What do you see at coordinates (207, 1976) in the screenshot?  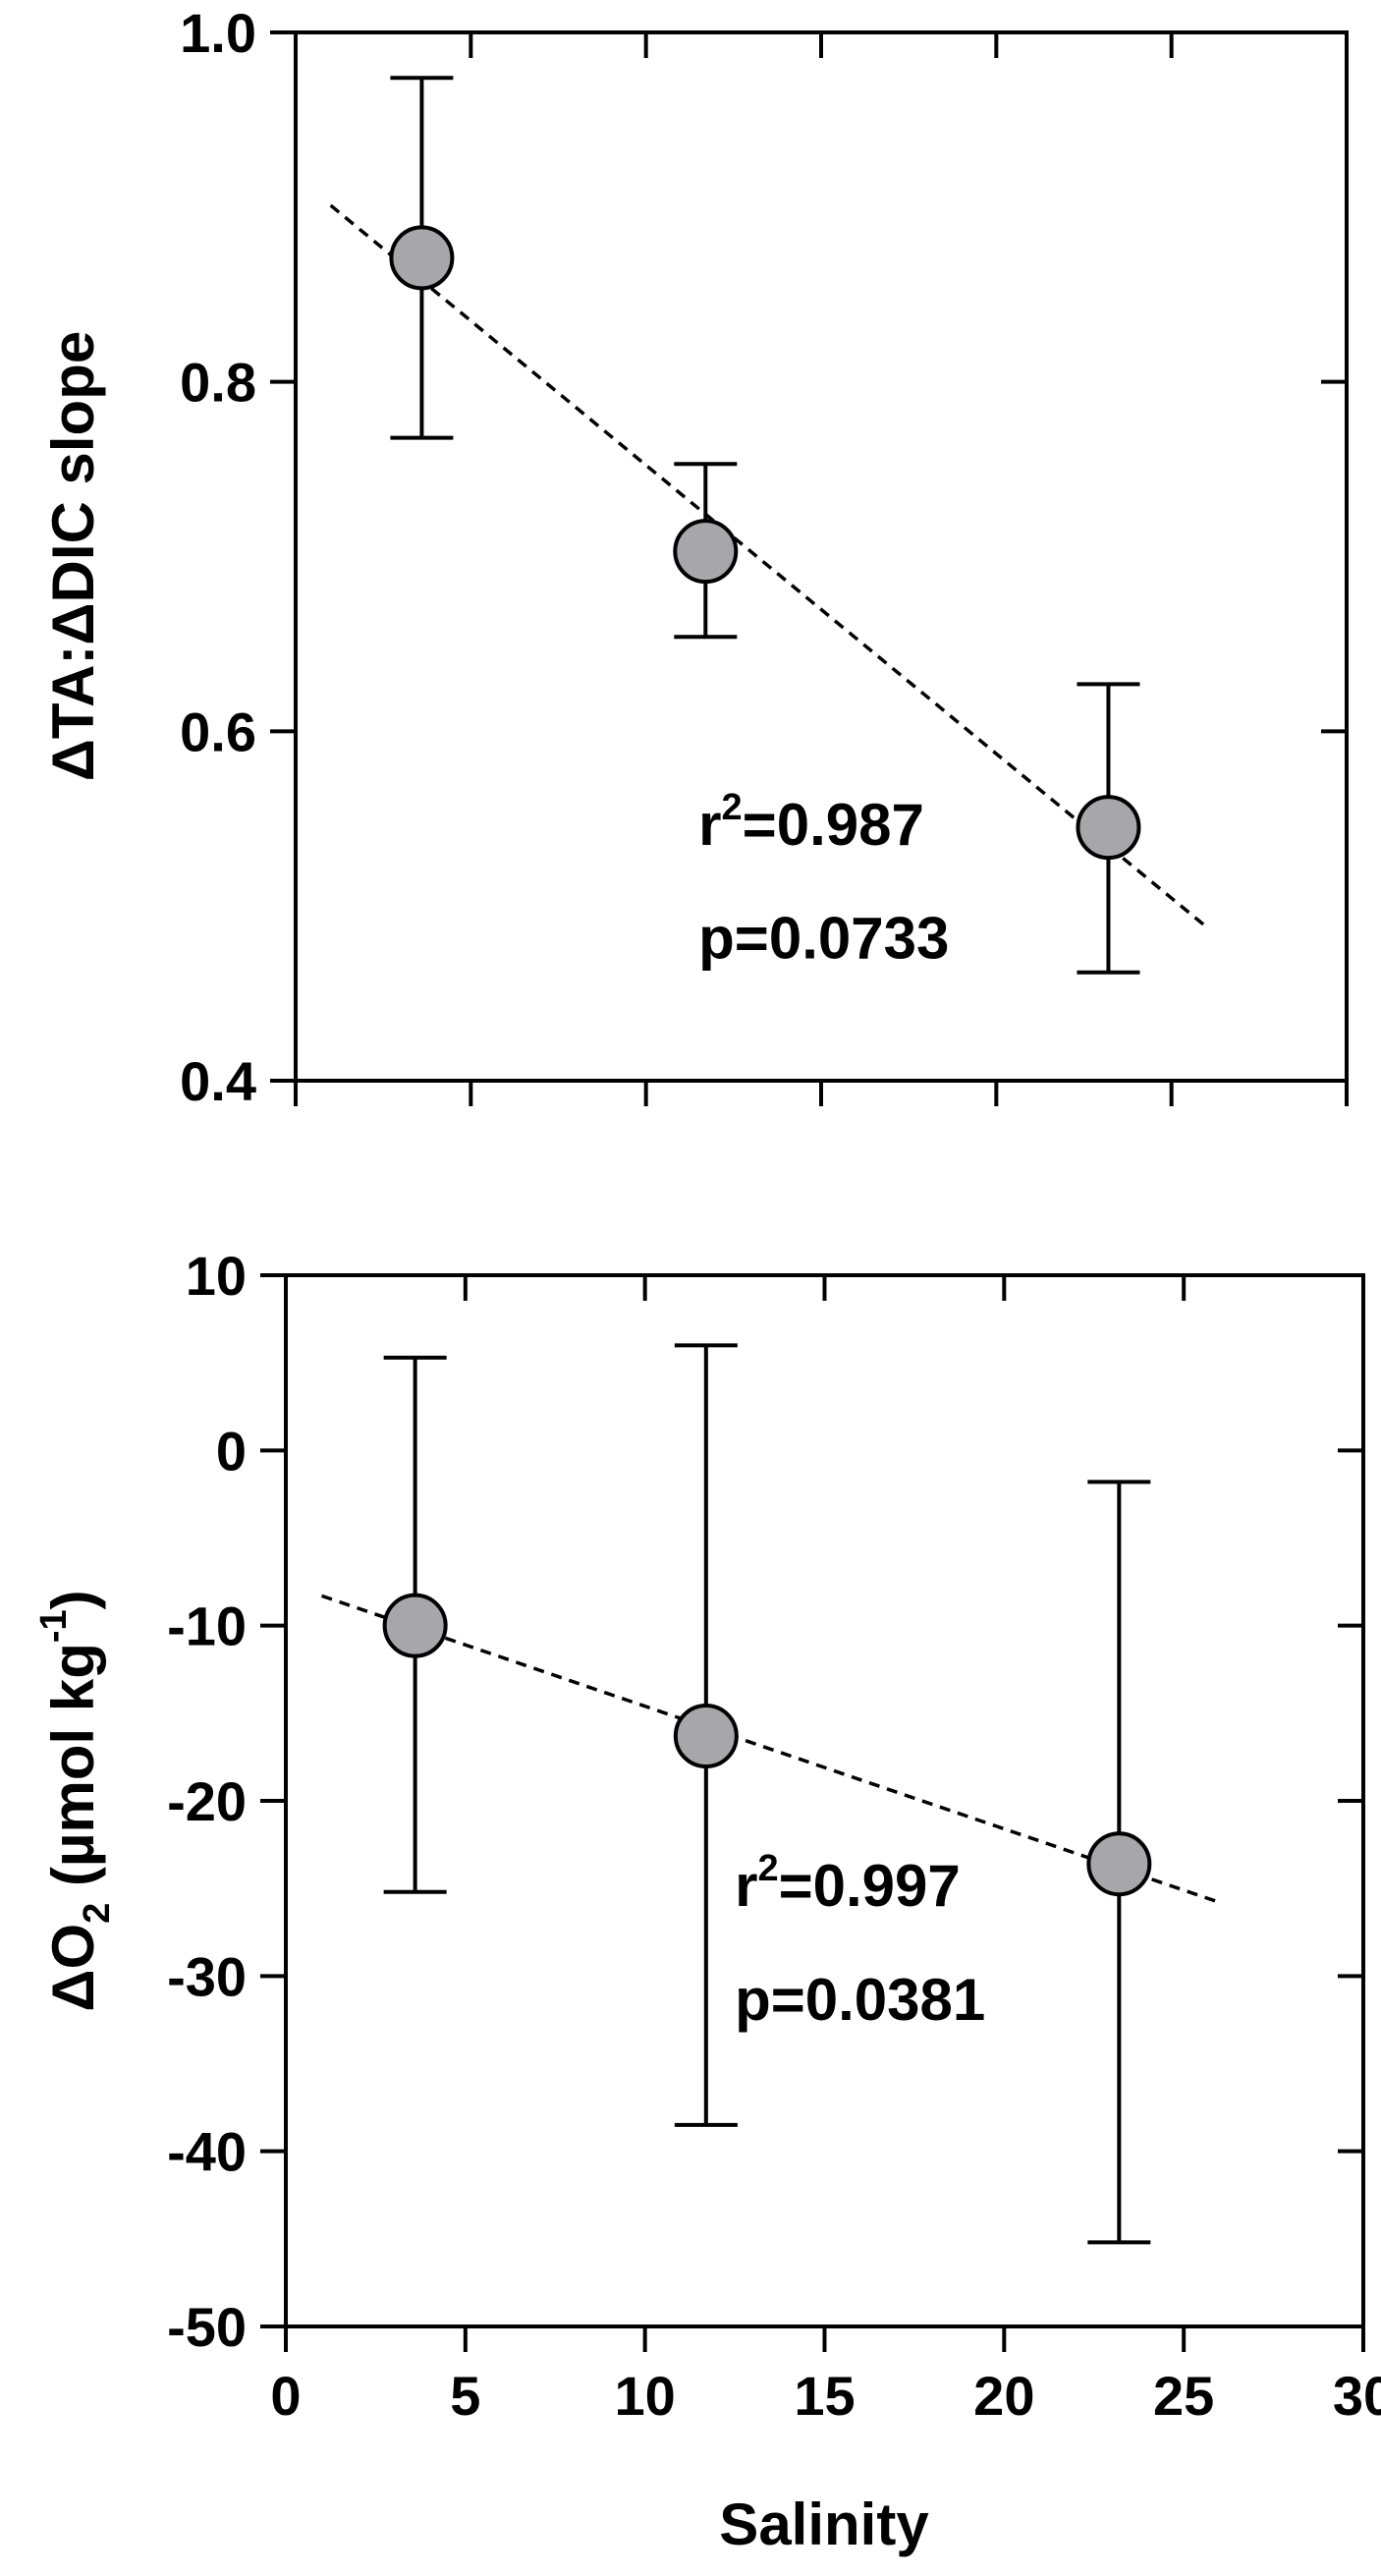 I see `y-tick-label: -30` at bounding box center [207, 1976].